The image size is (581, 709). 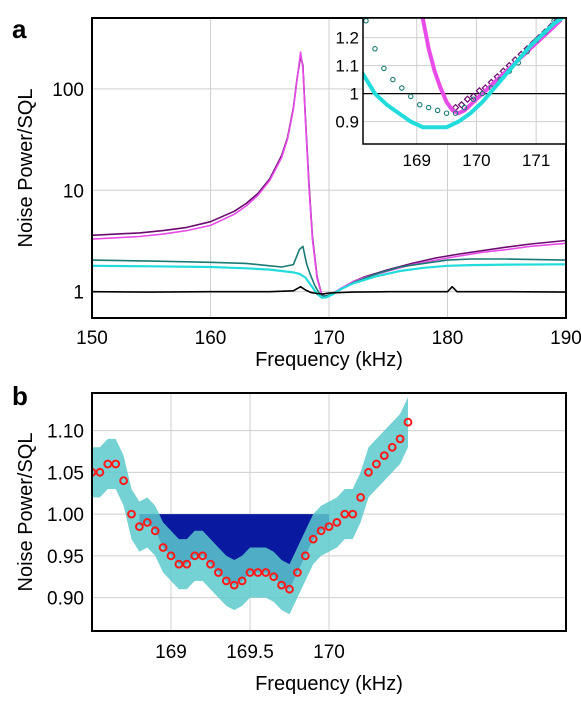 I want to click on inset-x-tick-label: 170, so click(x=476, y=160).